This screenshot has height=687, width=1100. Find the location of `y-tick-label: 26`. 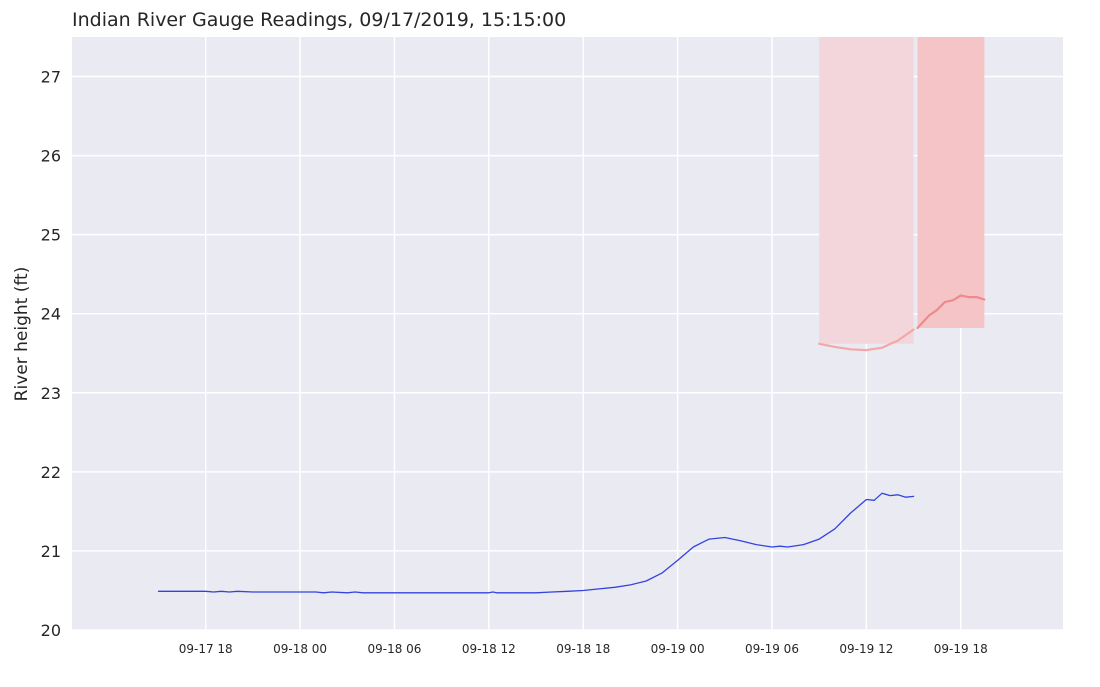

y-tick-label: 26 is located at coordinates (51, 156).